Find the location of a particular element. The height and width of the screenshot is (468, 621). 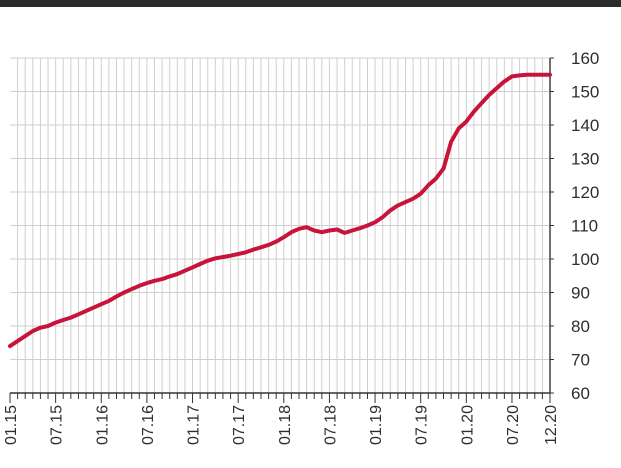

x-tick-label: 07.18 is located at coordinates (330, 425).